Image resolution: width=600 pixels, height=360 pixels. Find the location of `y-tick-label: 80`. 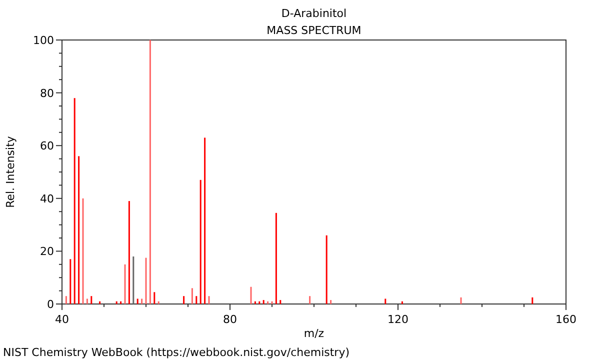

y-tick-label: 80 is located at coordinates (47, 93).